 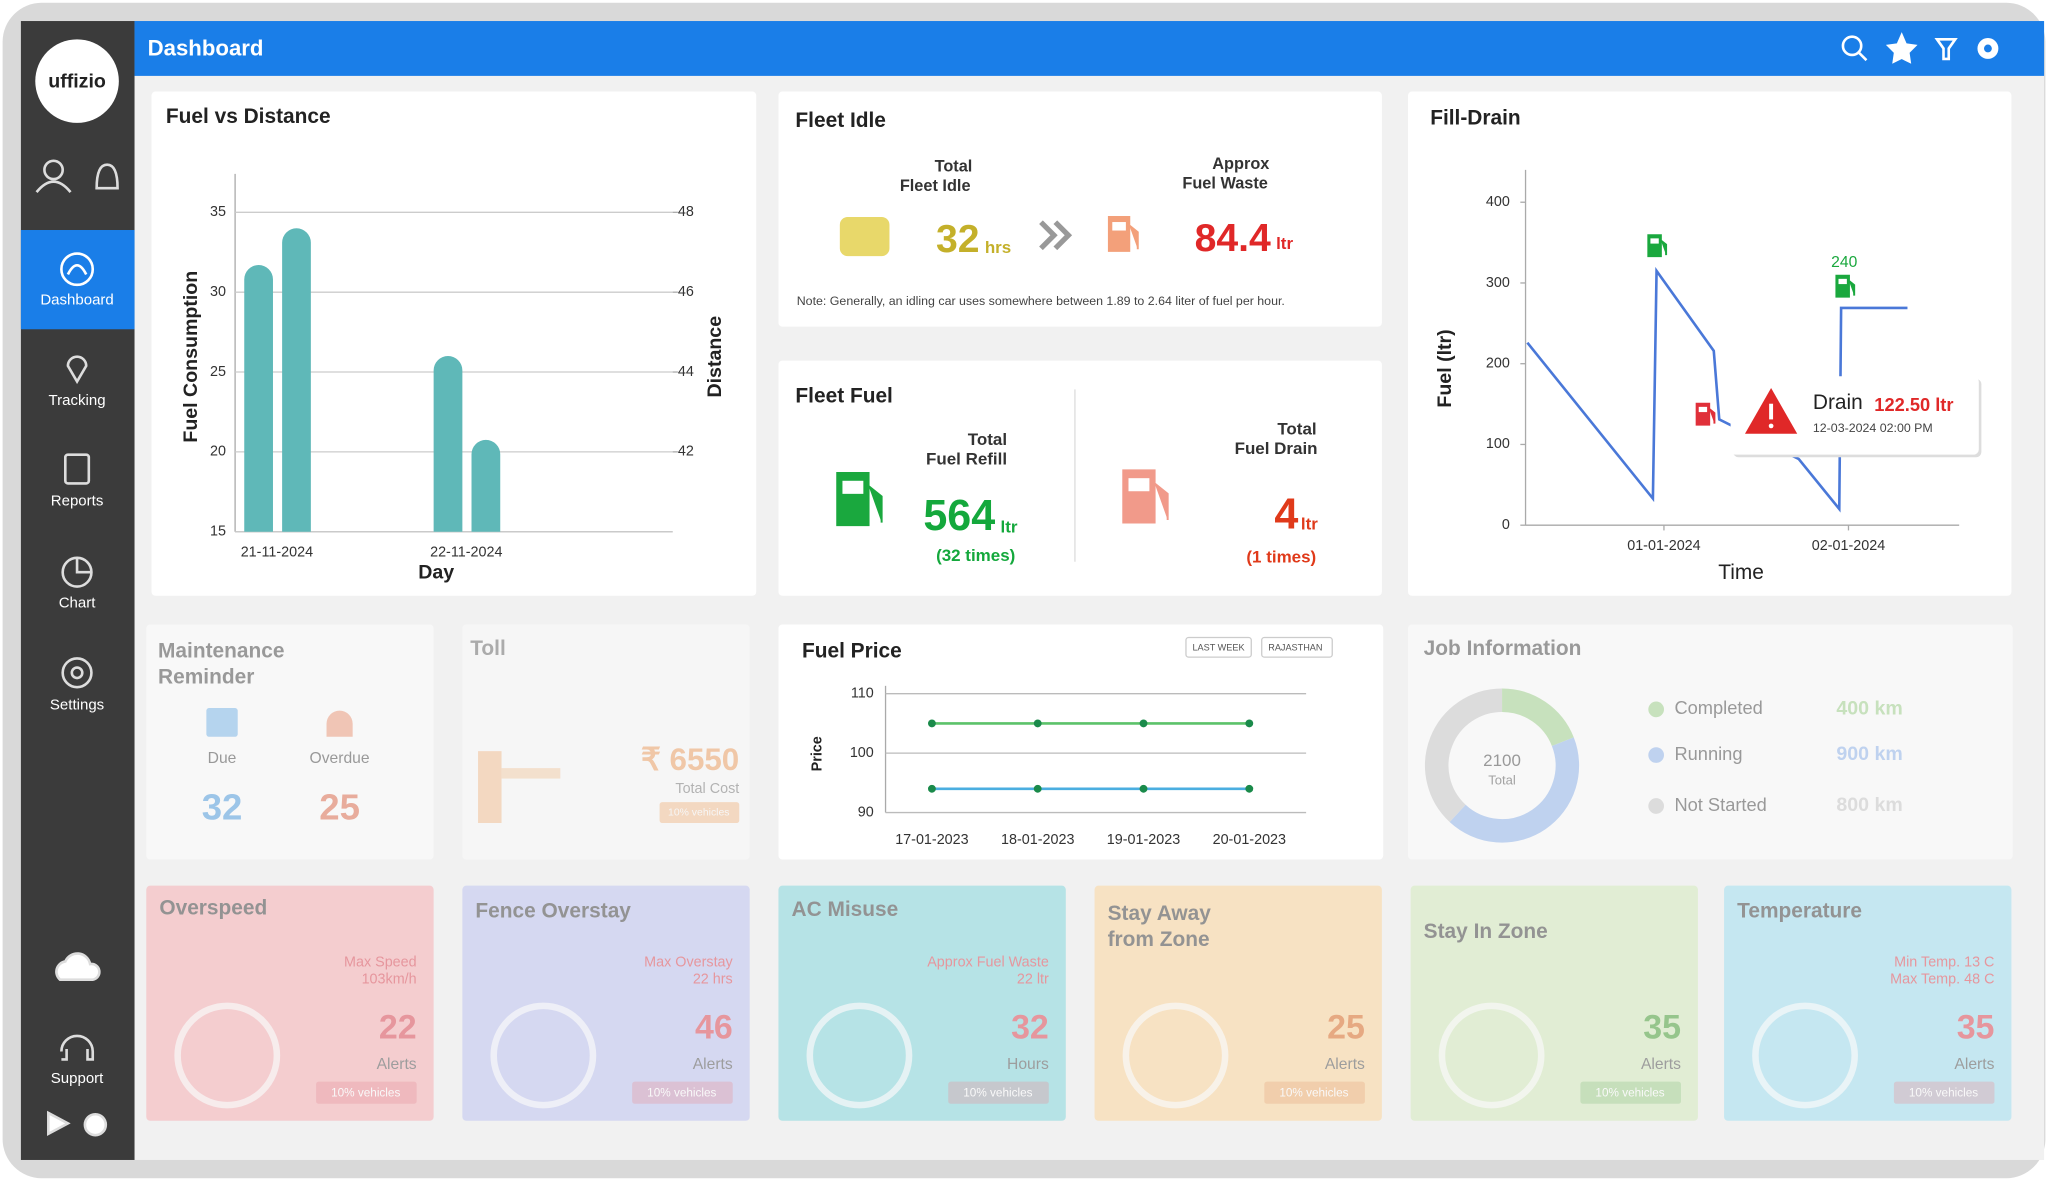 What do you see at coordinates (488, 648) in the screenshot?
I see `card-title: Toll` at bounding box center [488, 648].